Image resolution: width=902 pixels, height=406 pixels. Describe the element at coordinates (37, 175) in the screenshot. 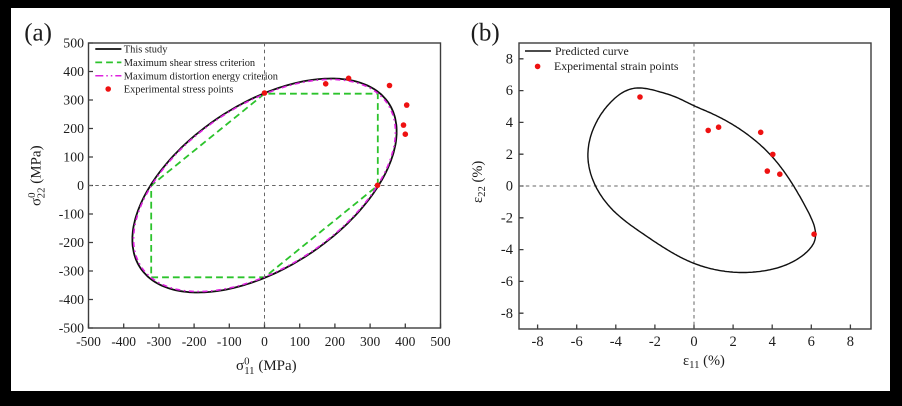

I see `svg-text: σ022 (MPa)` at that location.